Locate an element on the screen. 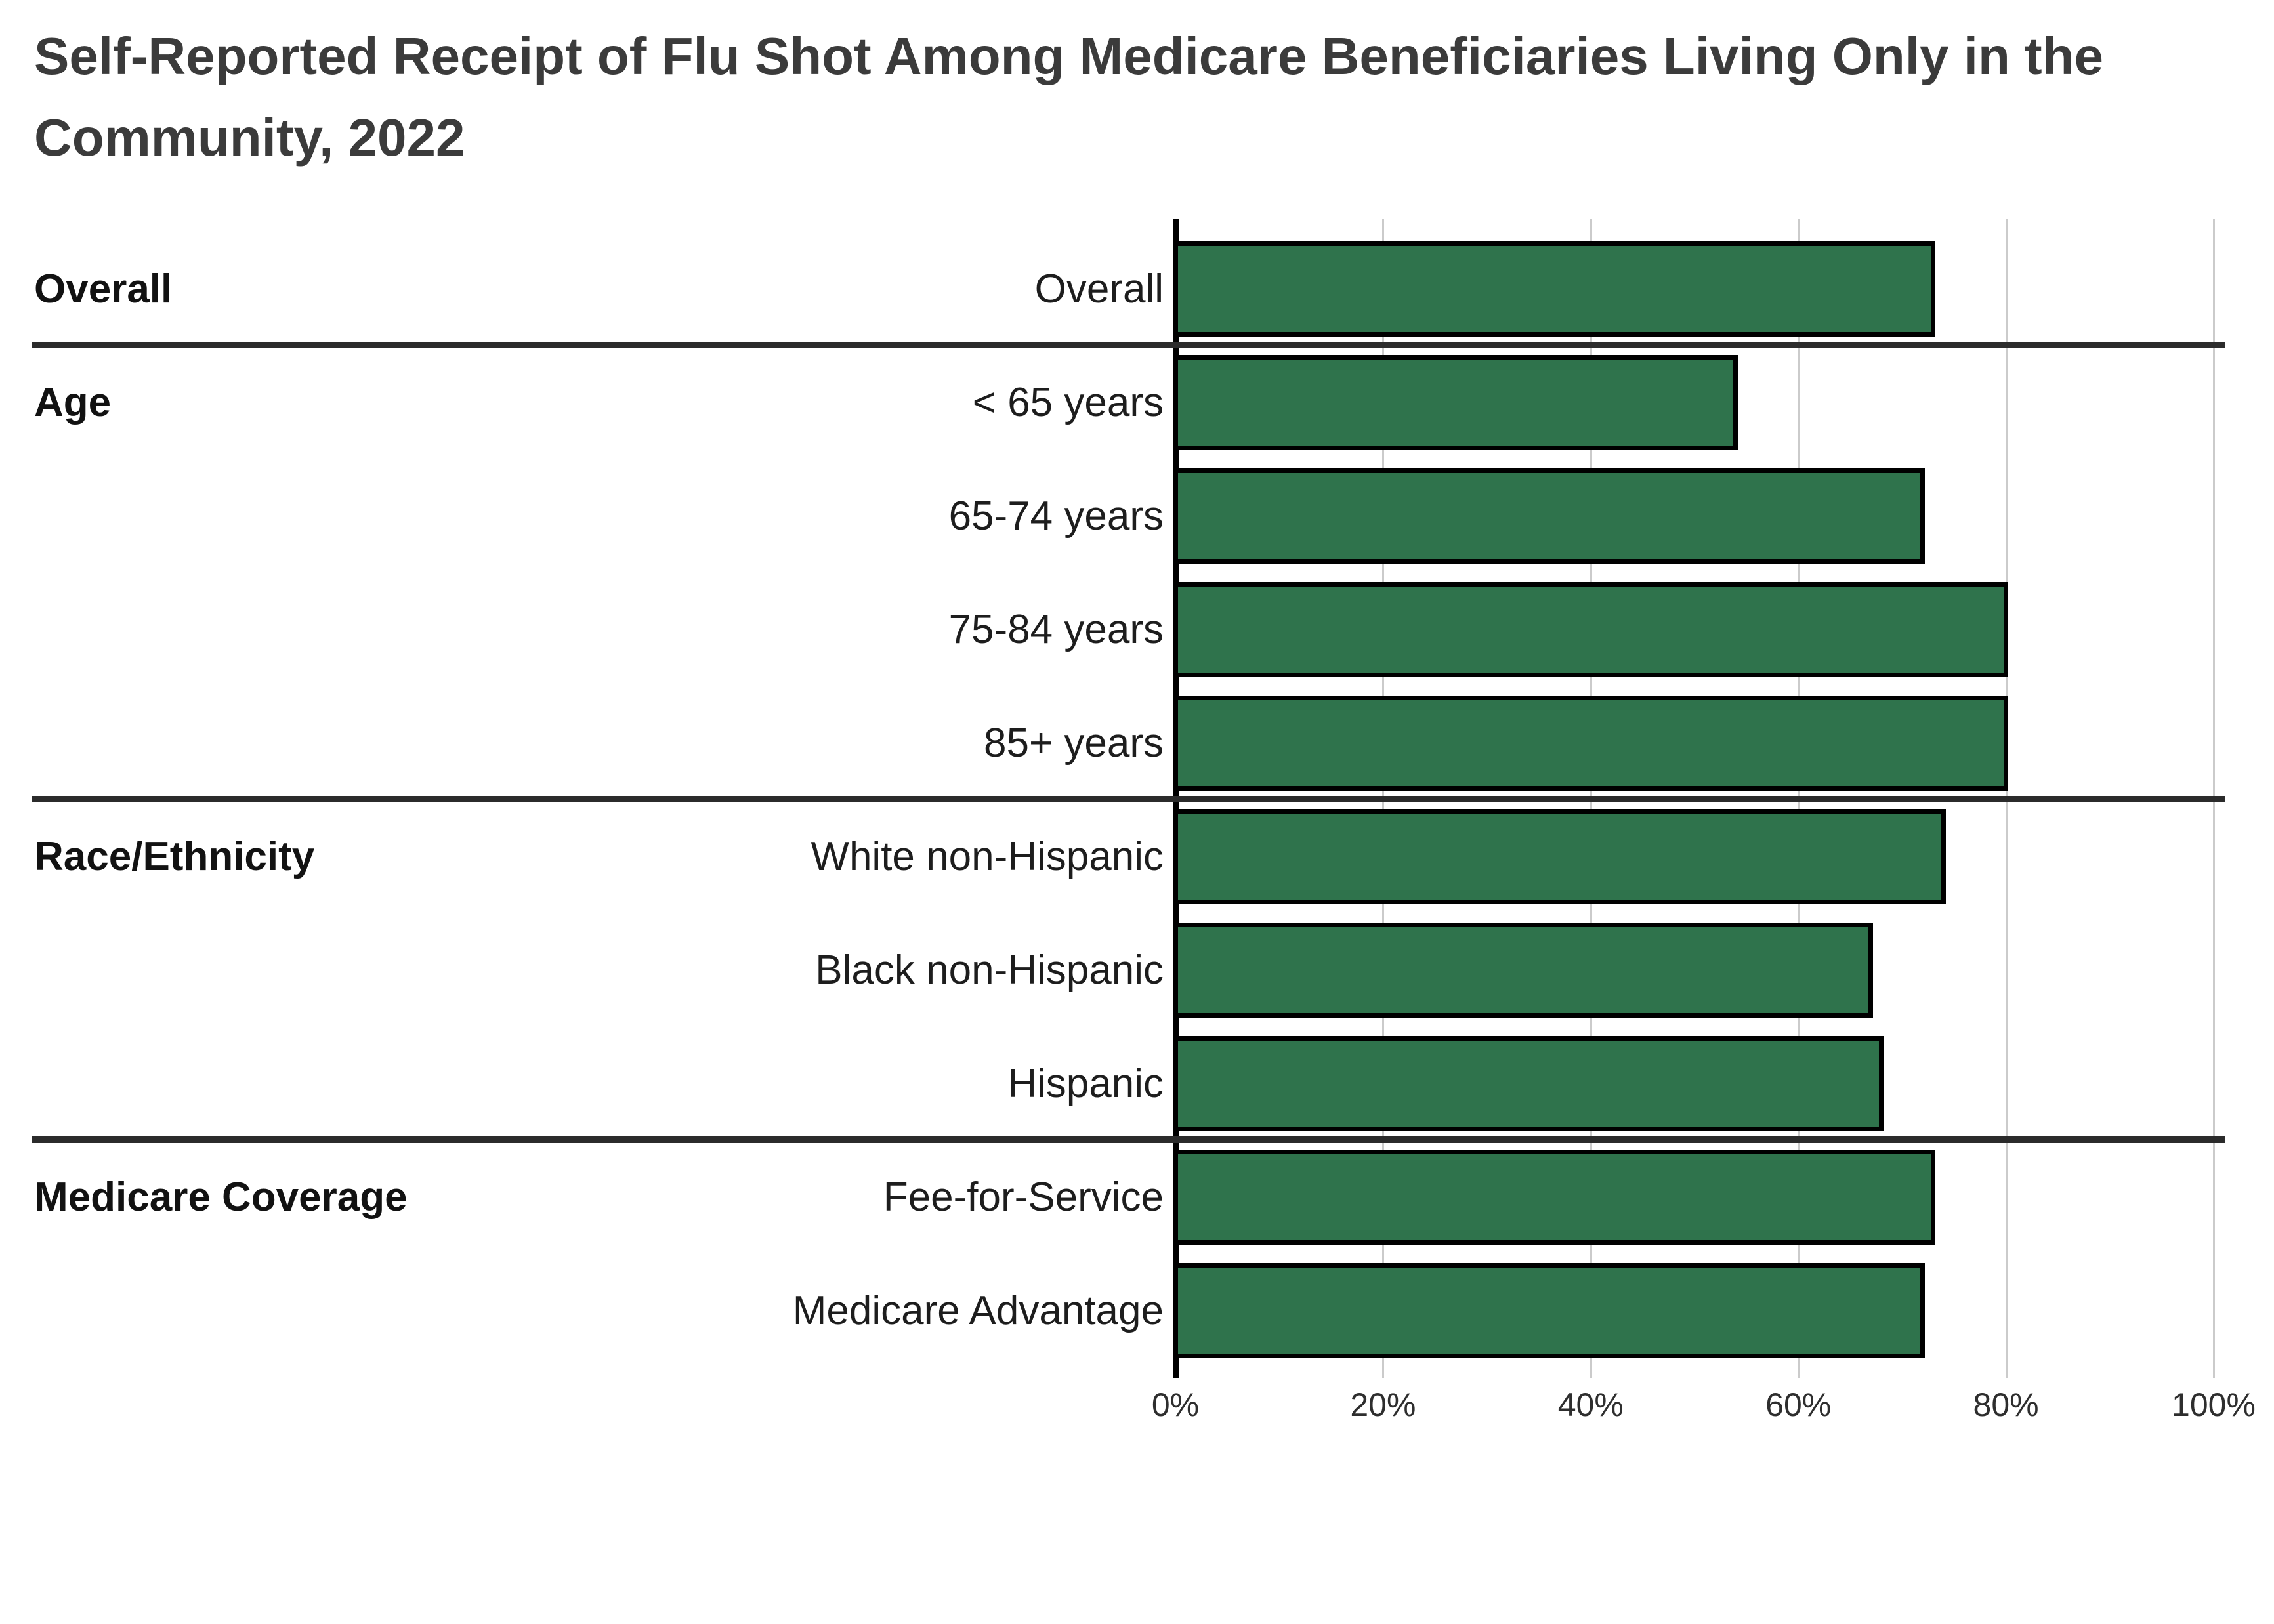  bar-hispanic is located at coordinates (1528, 1083).